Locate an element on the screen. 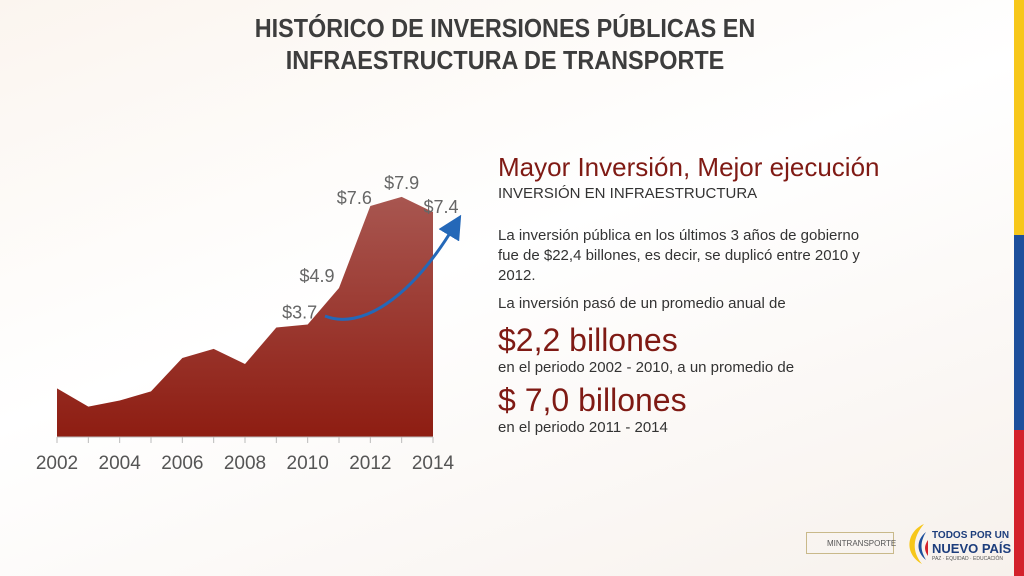 The width and height of the screenshot is (1024, 576). value-label: $3.7 is located at coordinates (299, 313).